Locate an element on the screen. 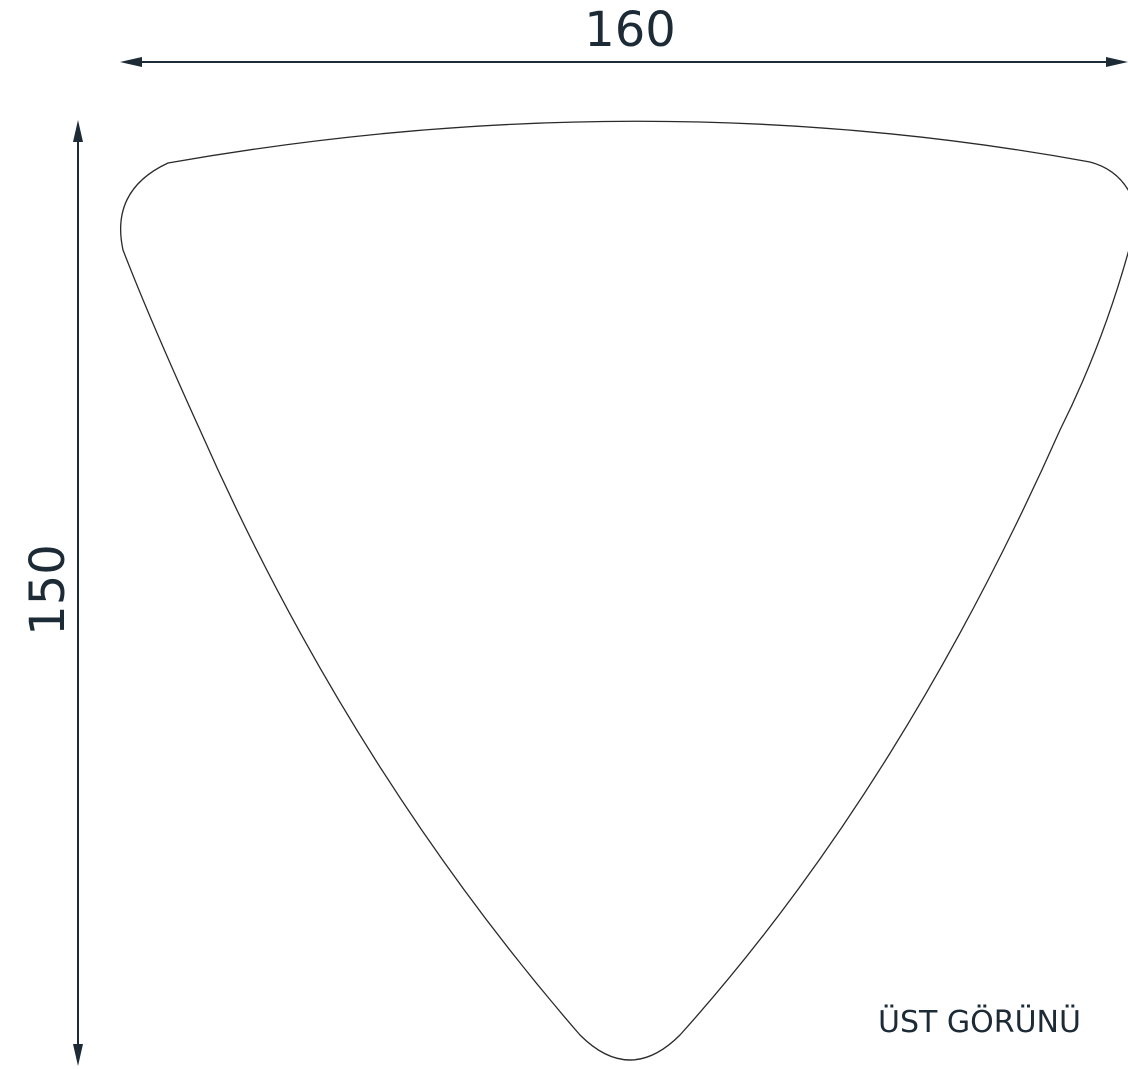 Image resolution: width=1128 pixels, height=1069 pixels. width-dimension-label: 160 is located at coordinates (630, 30).